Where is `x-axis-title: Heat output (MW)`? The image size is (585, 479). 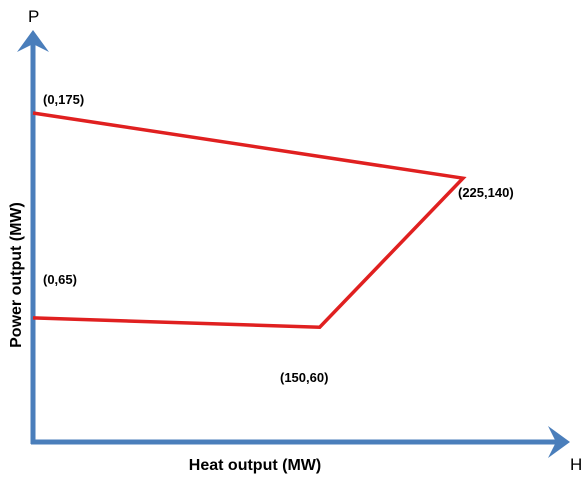
x-axis-title: Heat output (MW) is located at coordinates (255, 465).